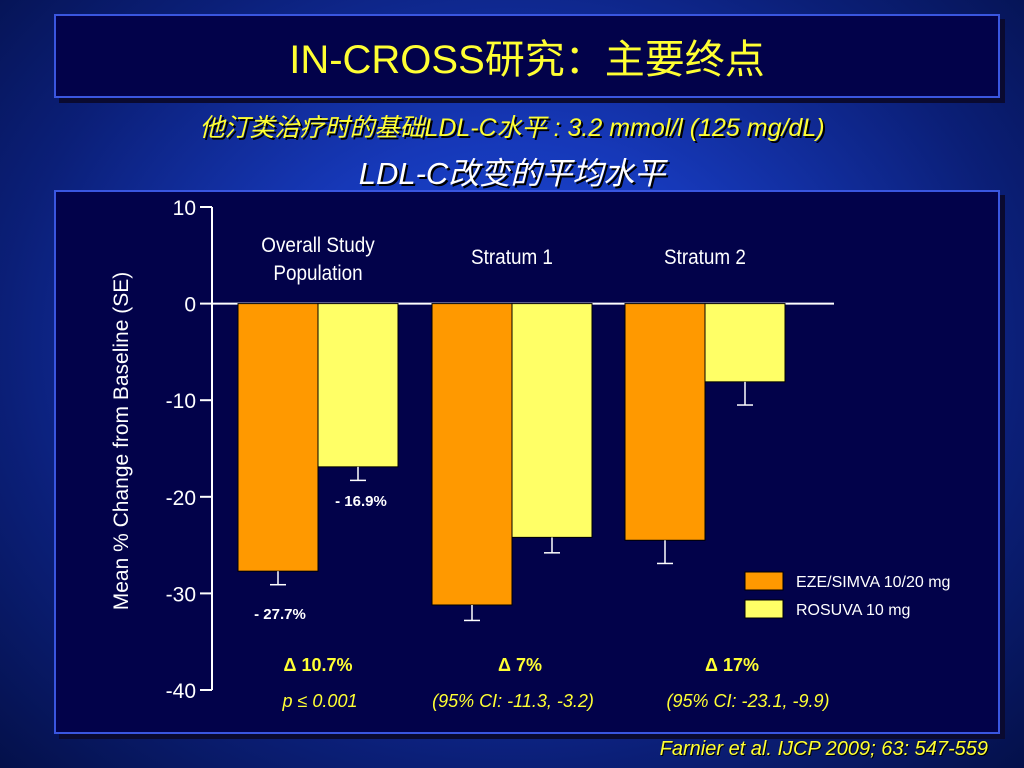 This screenshot has height=768, width=1024. I want to click on y-tick-label: -20, so click(181, 498).